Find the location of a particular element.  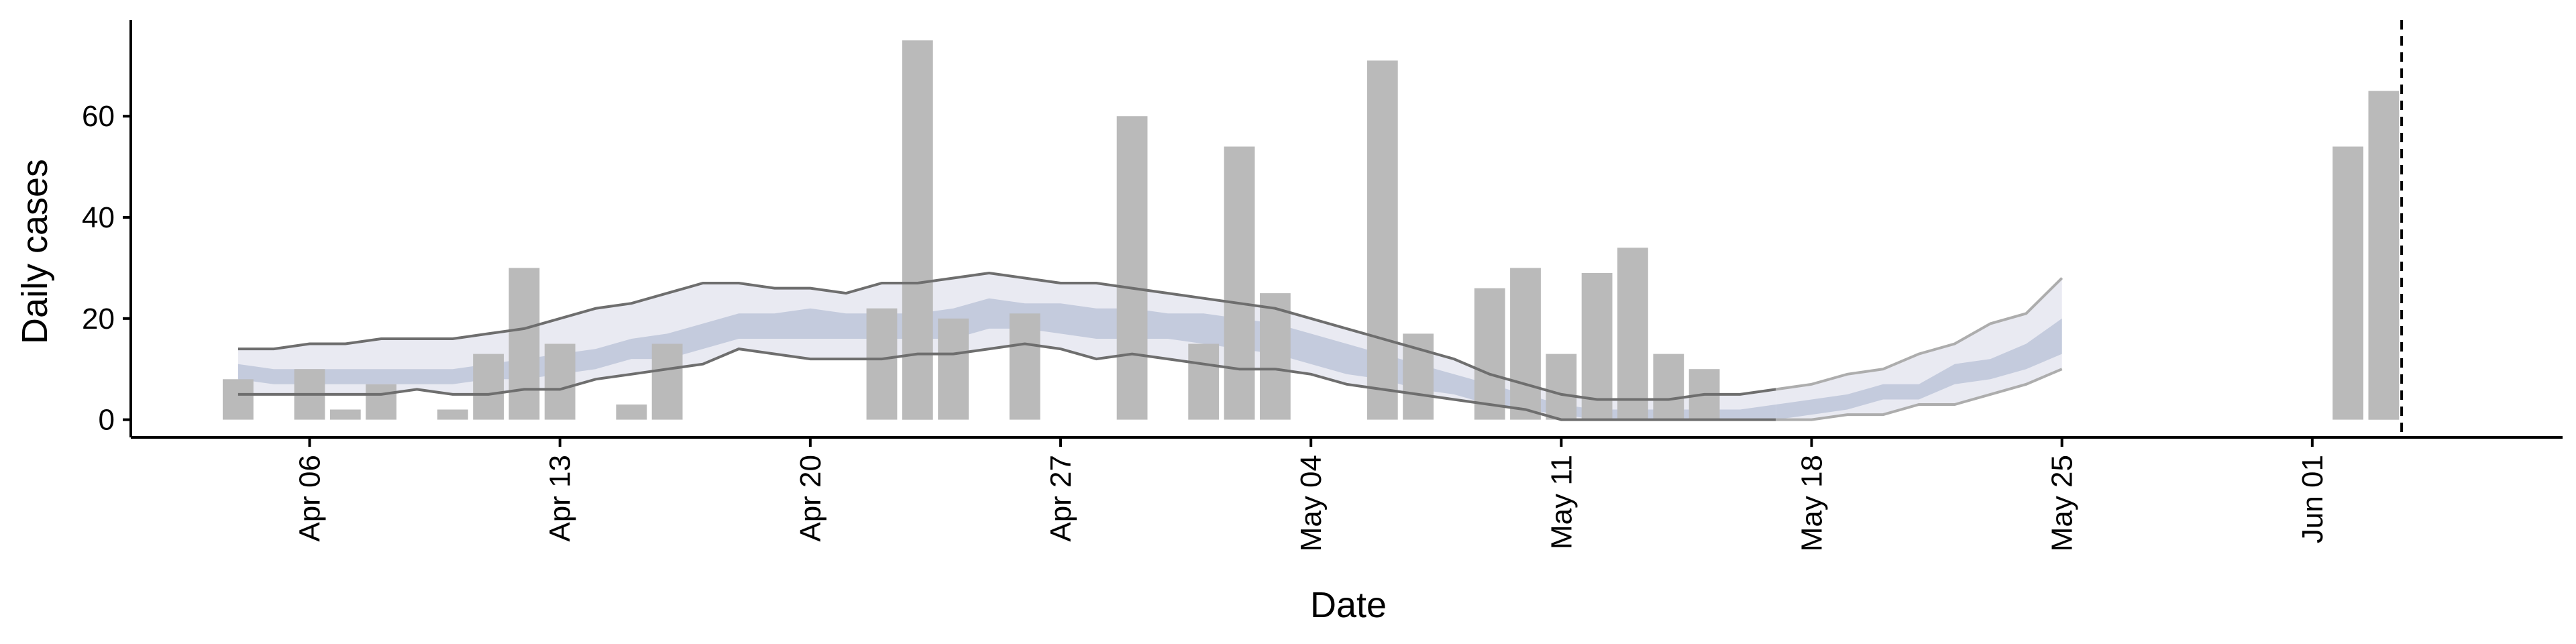

y-axis-title: Daily cases is located at coordinates (35, 251).